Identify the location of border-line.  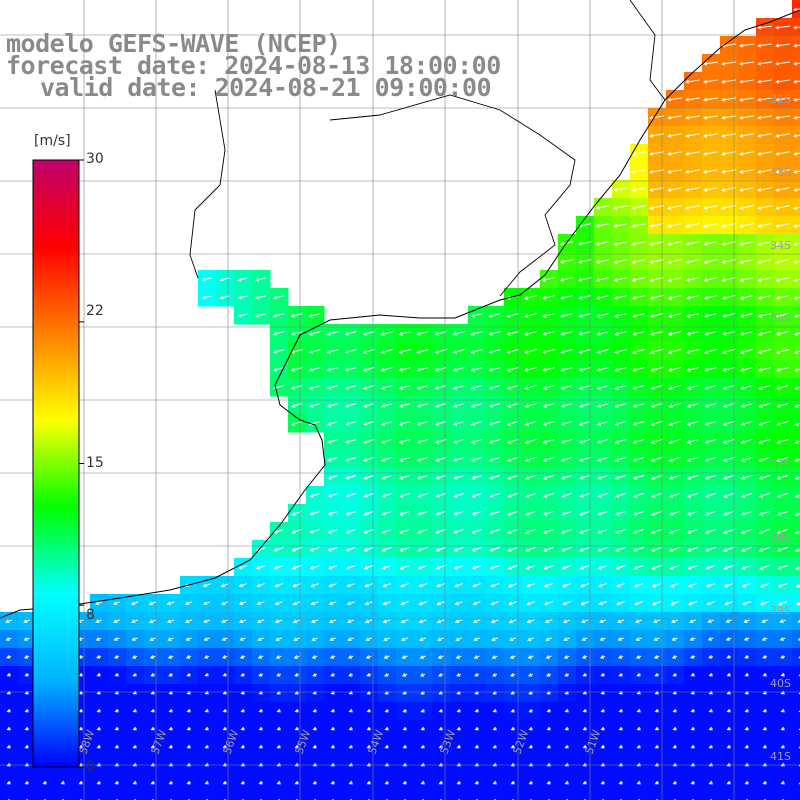
(647, 50).